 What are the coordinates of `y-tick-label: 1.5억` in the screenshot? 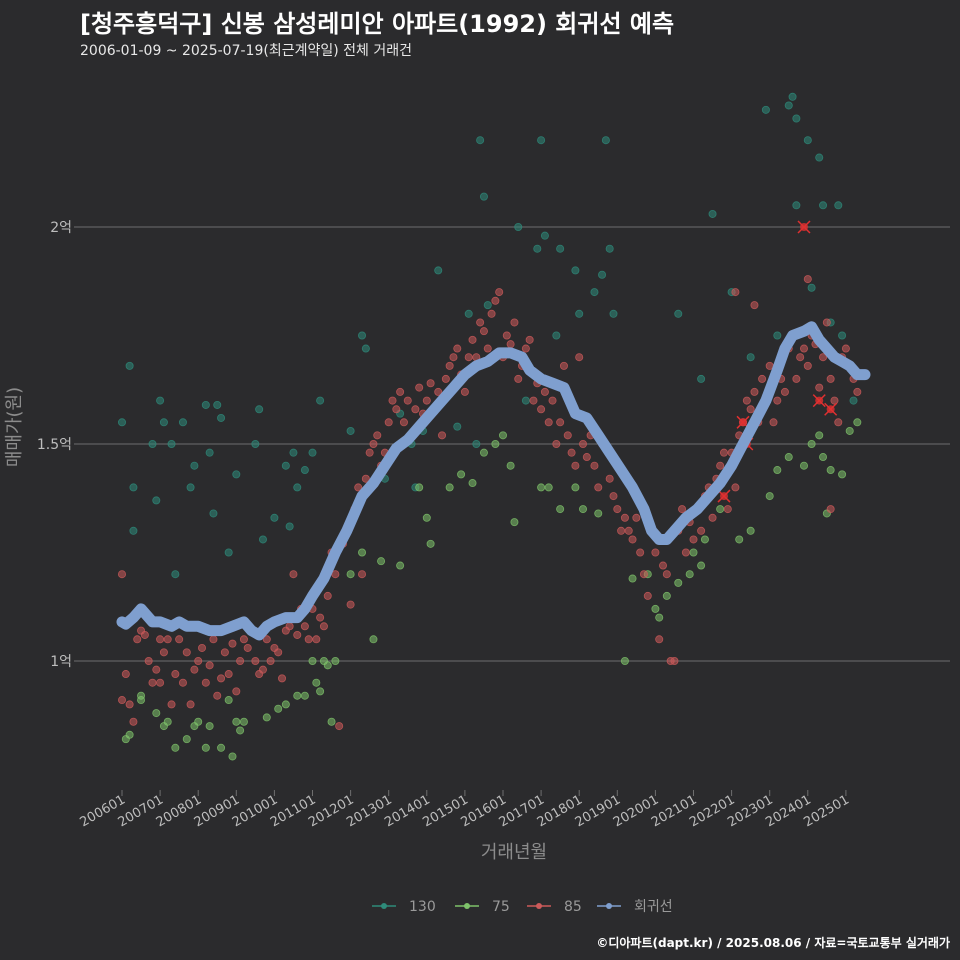 It's located at (54, 445).